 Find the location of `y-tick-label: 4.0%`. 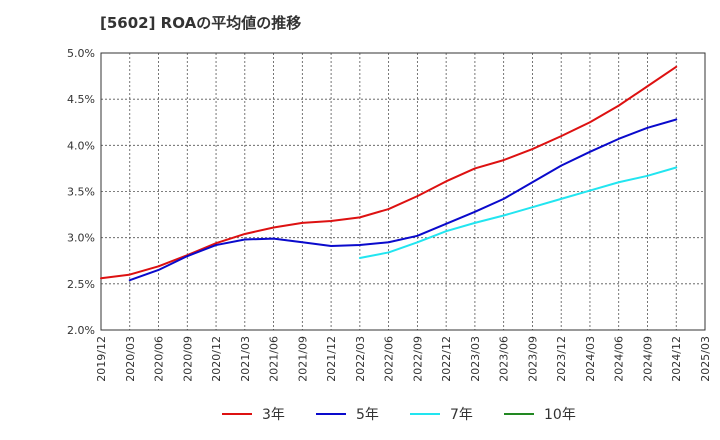

y-tick-label: 4.0% is located at coordinates (81, 145).